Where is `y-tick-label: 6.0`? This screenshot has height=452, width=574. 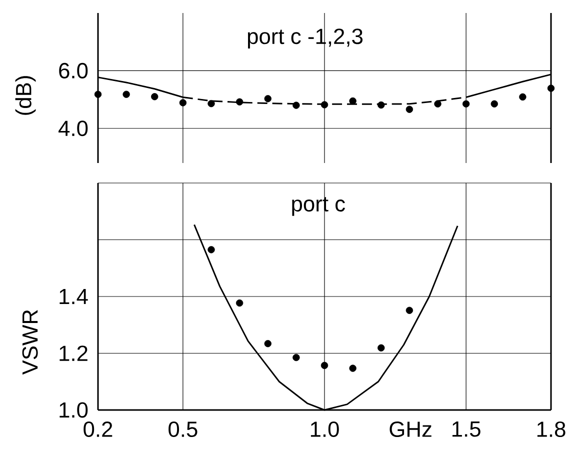
y-tick-label: 6.0 is located at coordinates (73, 70).